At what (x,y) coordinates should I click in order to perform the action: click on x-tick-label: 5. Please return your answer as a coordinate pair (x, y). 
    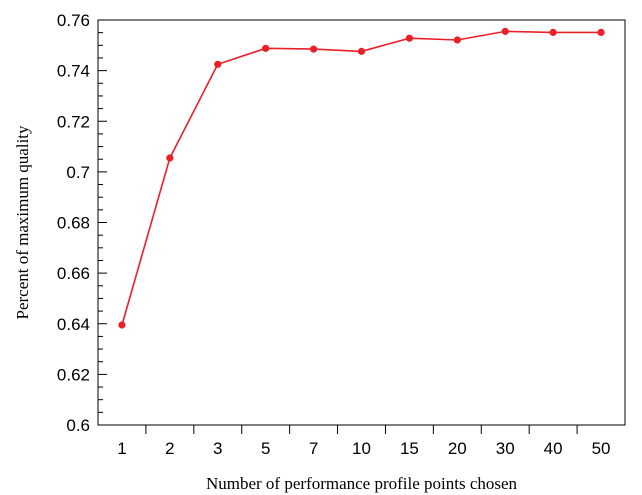
    Looking at the image, I should click on (265, 448).